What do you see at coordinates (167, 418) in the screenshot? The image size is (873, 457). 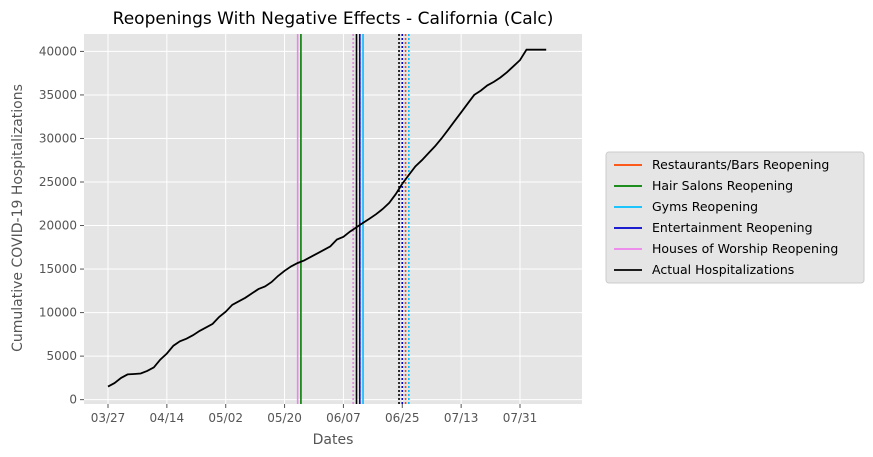 I see `x-tick-label: 04/14` at bounding box center [167, 418].